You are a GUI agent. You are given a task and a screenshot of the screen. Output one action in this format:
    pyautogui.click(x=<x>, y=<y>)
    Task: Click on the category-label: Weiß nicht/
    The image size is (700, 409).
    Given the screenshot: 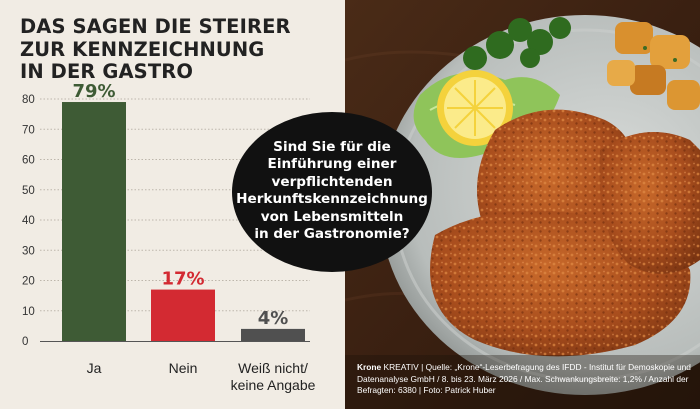 What is the action you would take?
    pyautogui.click(x=273, y=368)
    